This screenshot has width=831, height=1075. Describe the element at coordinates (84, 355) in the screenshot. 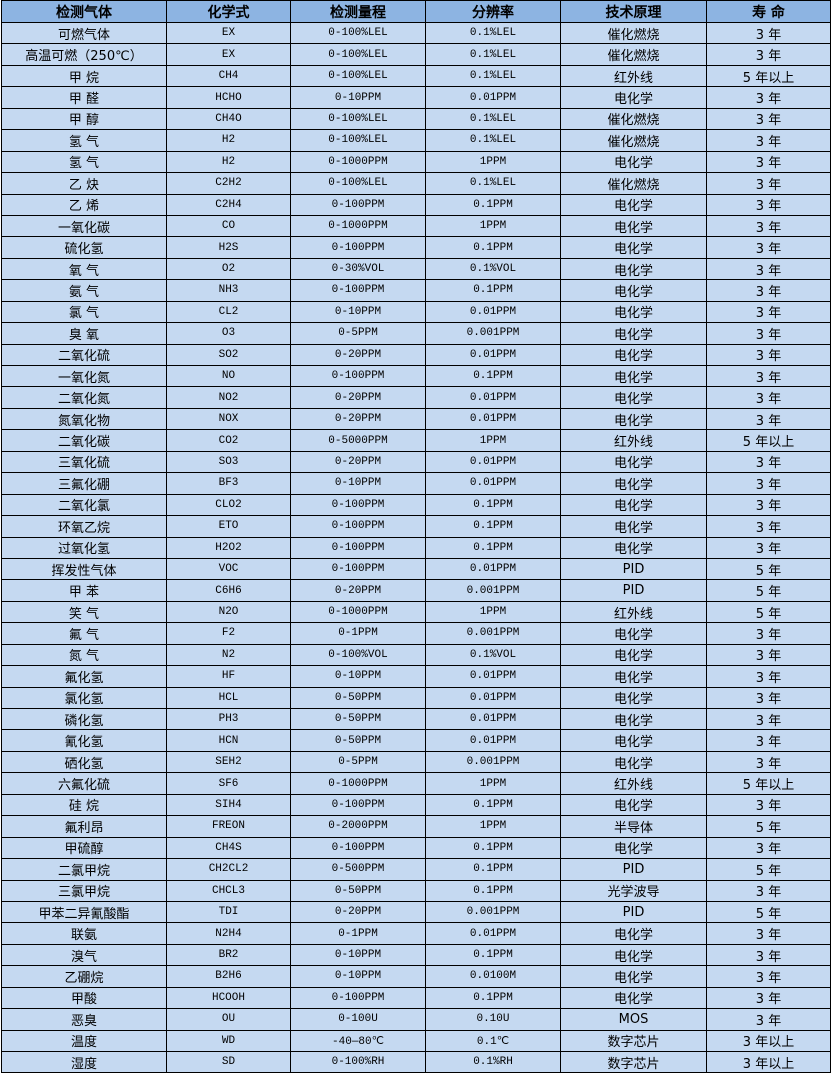

I see `gas-name-cell: 二氧化硫` at that location.